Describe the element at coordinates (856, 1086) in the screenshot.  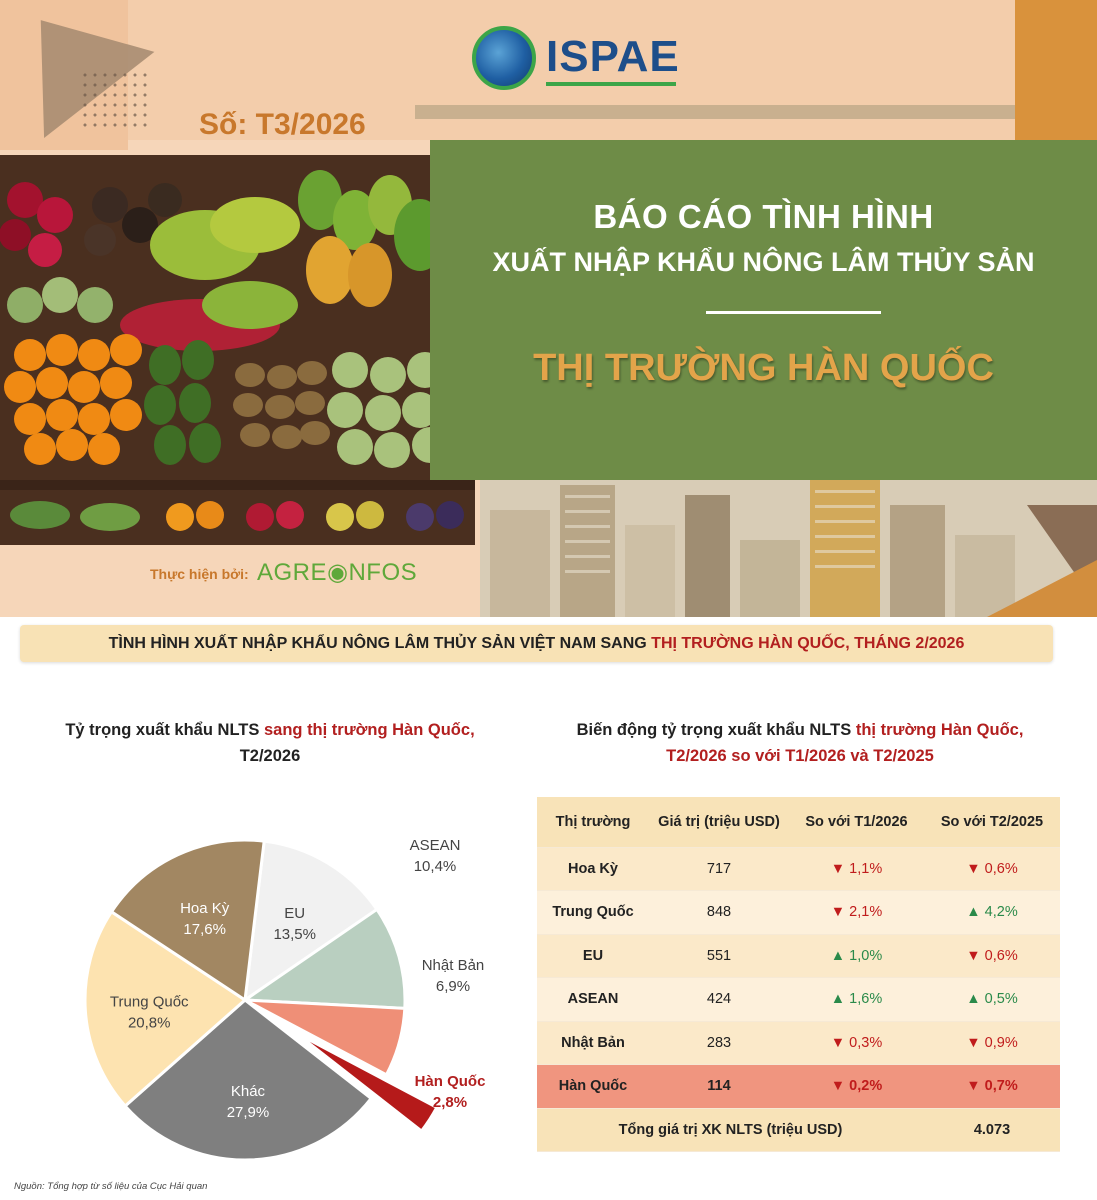
I see `cell-vs-t1: ▼ 0,2%` at that location.